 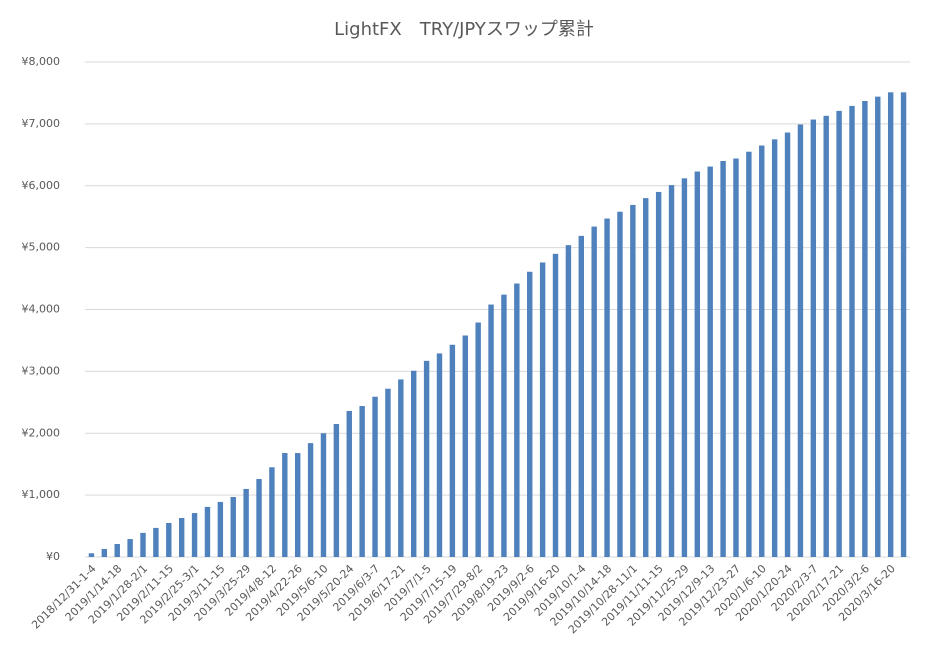 I want to click on y-tick-label: ¥2,000, so click(x=41, y=432).